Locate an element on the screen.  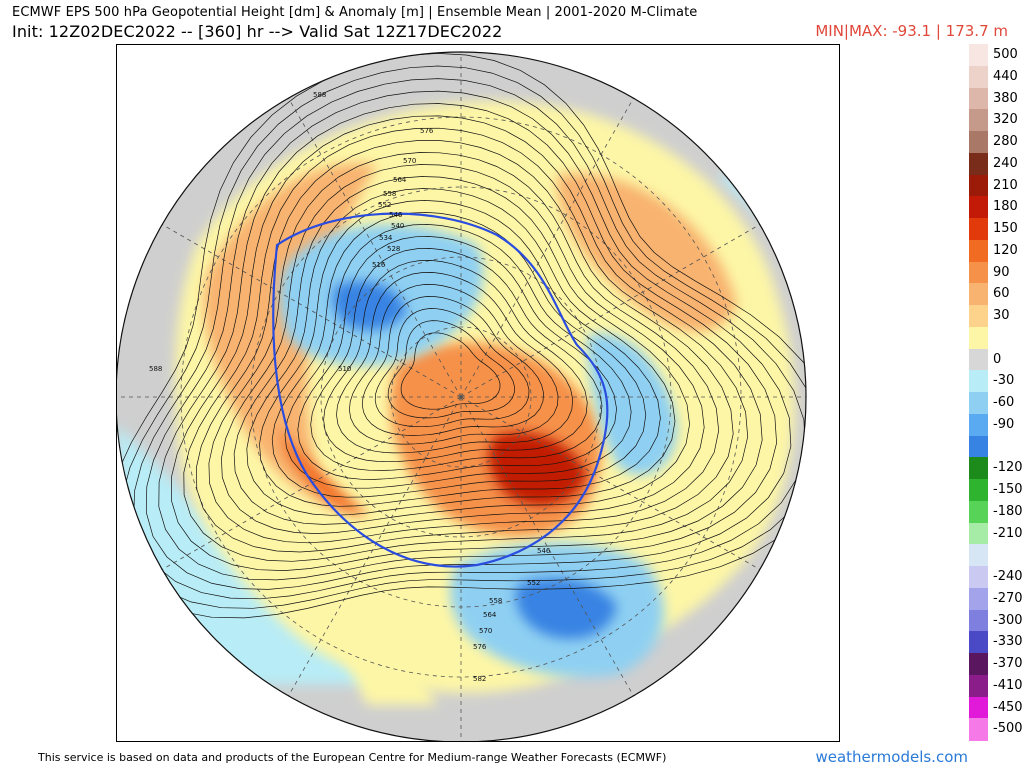
colorbar-label: 120 is located at coordinates (1005, 250).